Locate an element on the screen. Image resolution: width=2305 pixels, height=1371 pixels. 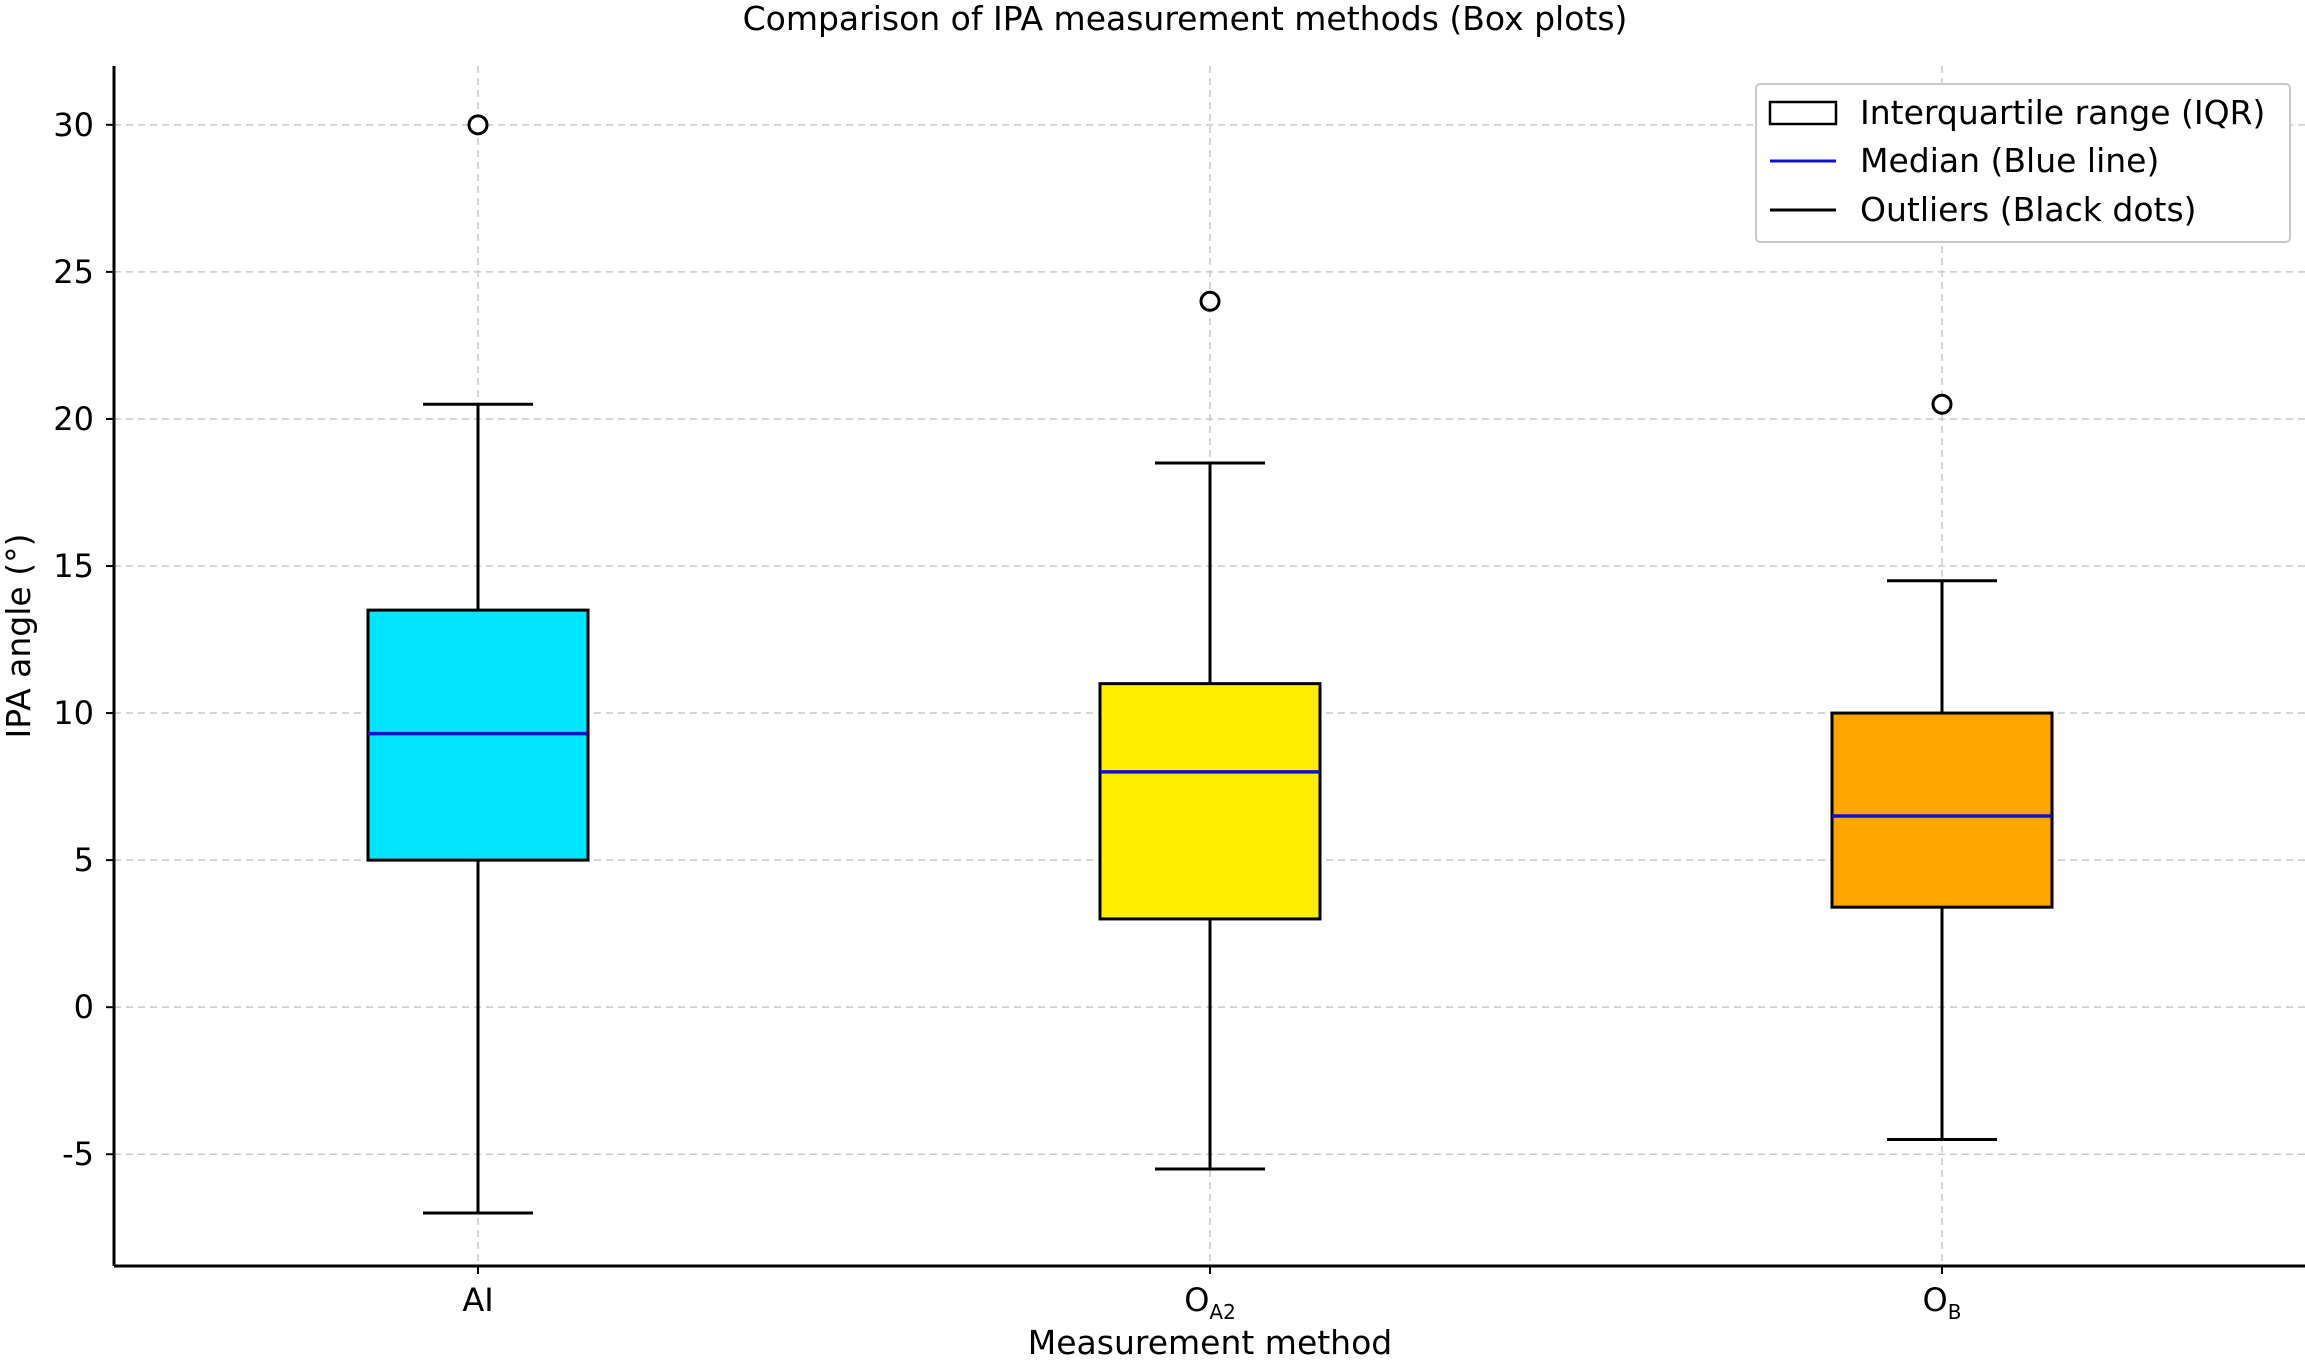
y-tick-label: 20 is located at coordinates (73, 419).